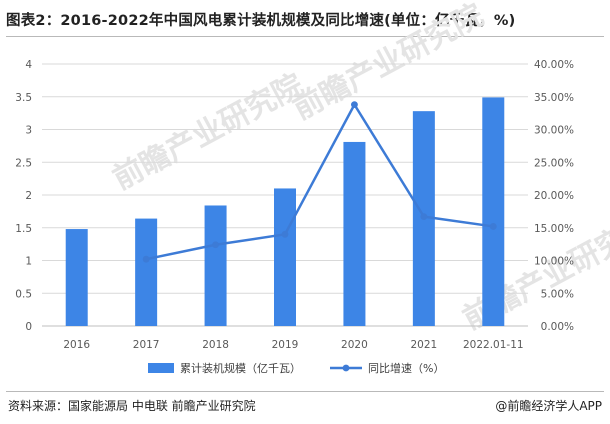 This screenshot has width=610, height=424. I want to click on x-tick-label: 2022.01-11, so click(493, 345).